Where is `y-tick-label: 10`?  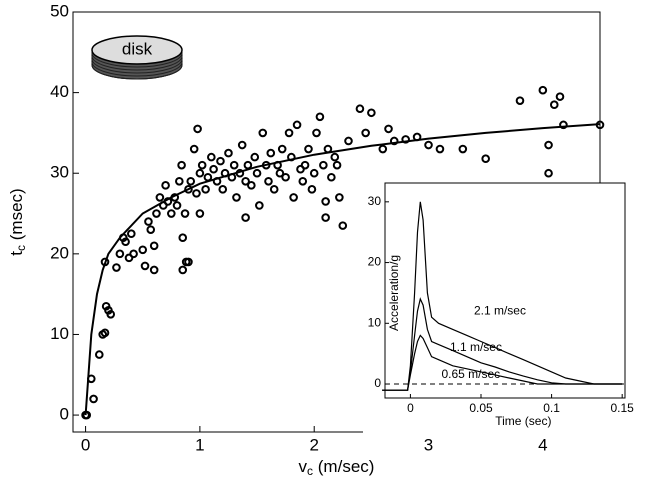
y-tick-label: 10 is located at coordinates (59, 333).